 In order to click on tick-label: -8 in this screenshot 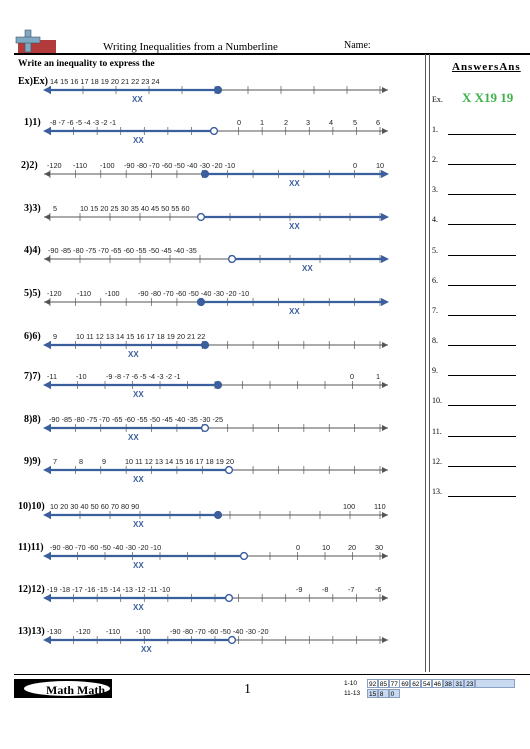, I will do `click(325, 589)`.